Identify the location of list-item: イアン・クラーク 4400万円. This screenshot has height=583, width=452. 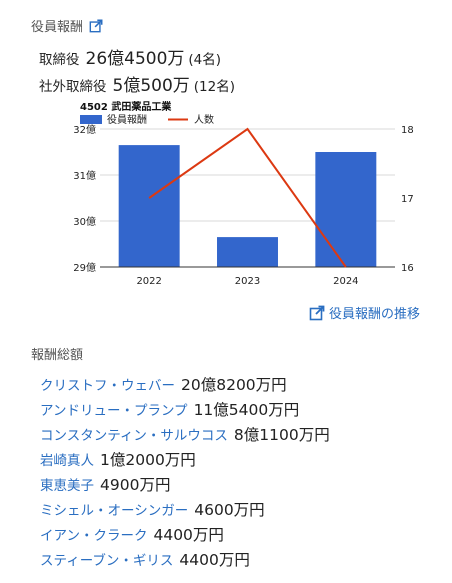
(185, 535).